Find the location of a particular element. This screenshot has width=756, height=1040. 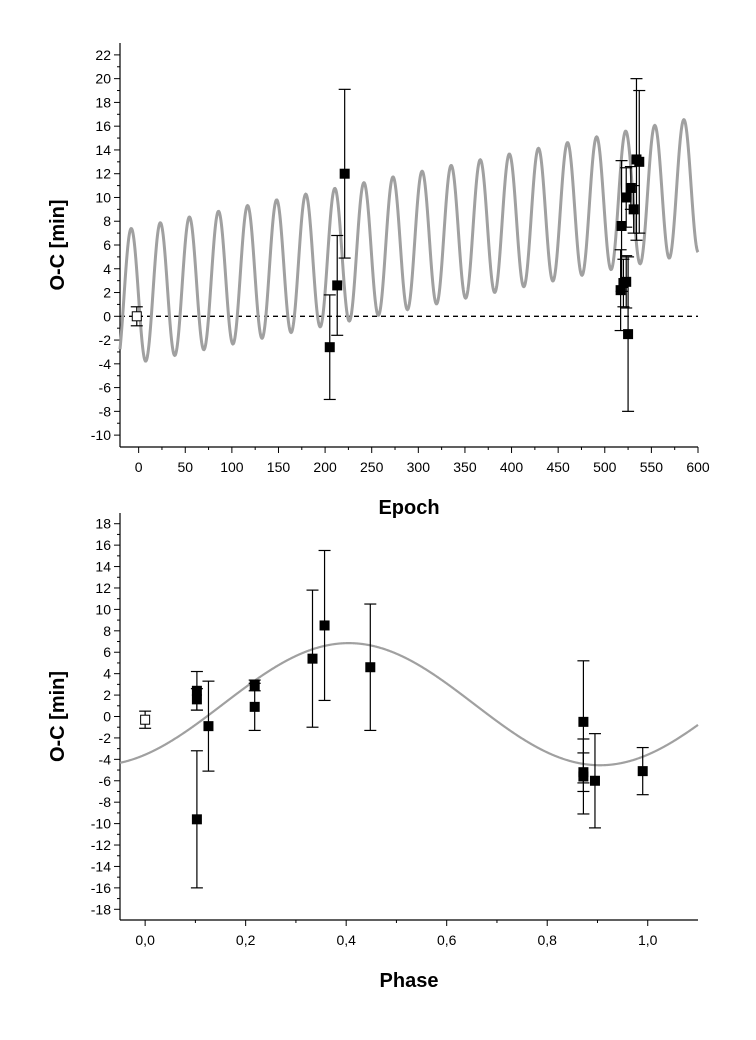

y-tick-label: 20 is located at coordinates (103, 79).